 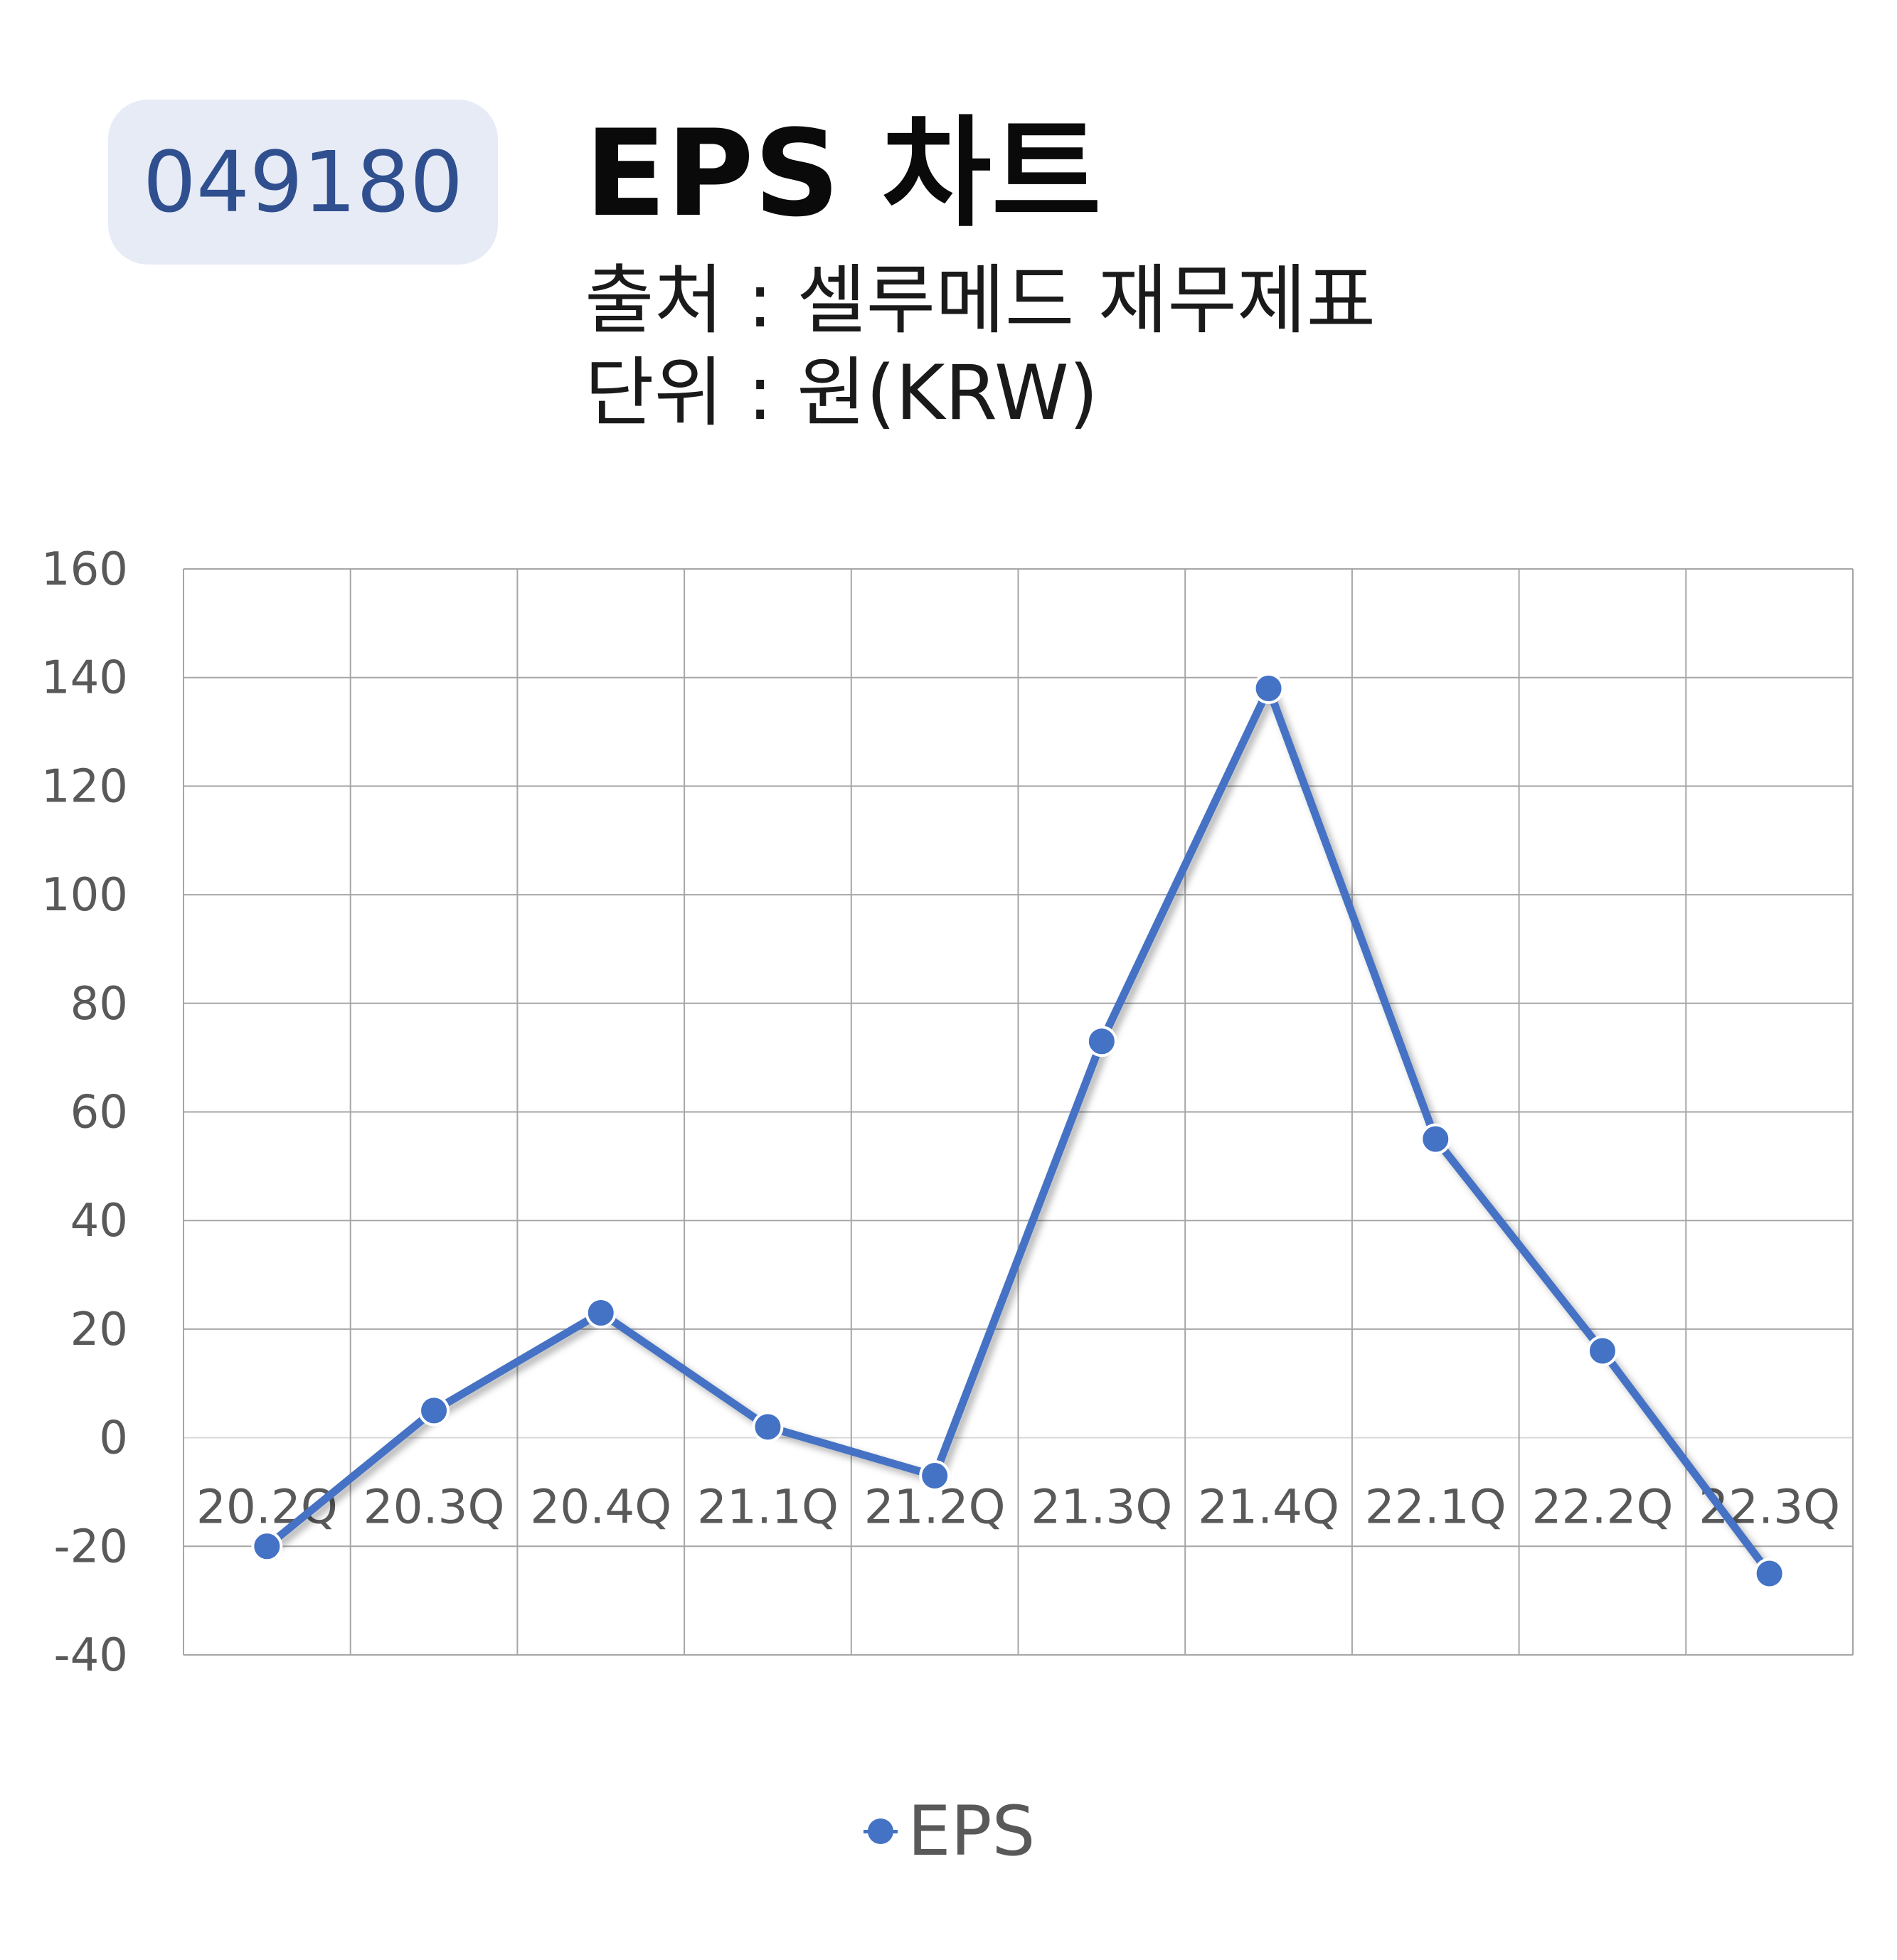 I want to click on y-tick-label: 100, so click(x=84, y=895).